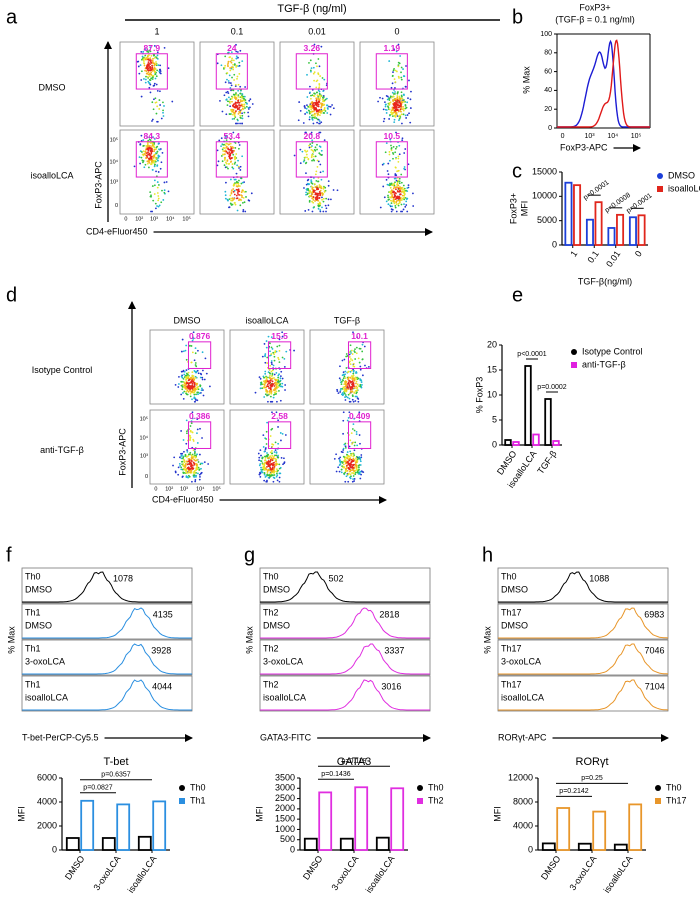 The height and width of the screenshot is (900, 700). What do you see at coordinates (548, 71) in the screenshot?
I see `y-tick-label: 60` at bounding box center [548, 71].